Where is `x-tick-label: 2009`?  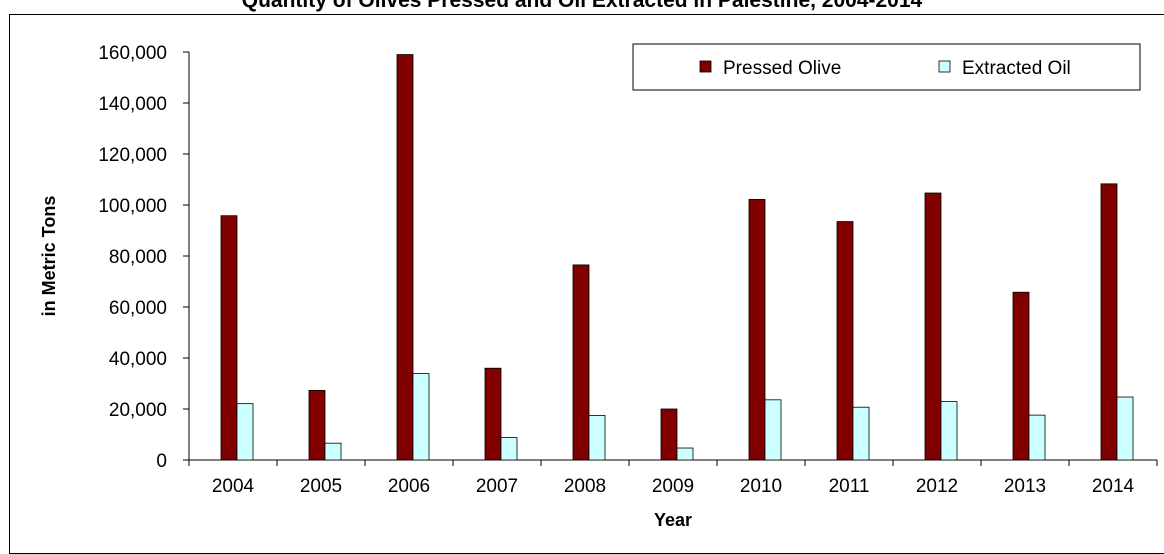
x-tick-label: 2009 is located at coordinates (673, 486).